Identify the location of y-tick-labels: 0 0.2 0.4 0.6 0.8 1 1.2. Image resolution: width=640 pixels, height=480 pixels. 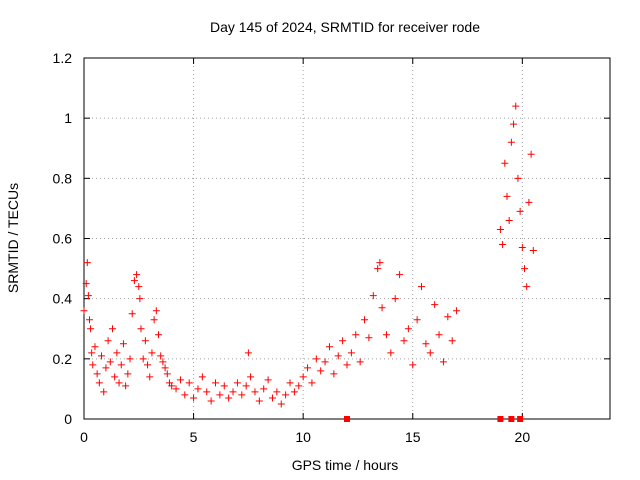
(63, 238).